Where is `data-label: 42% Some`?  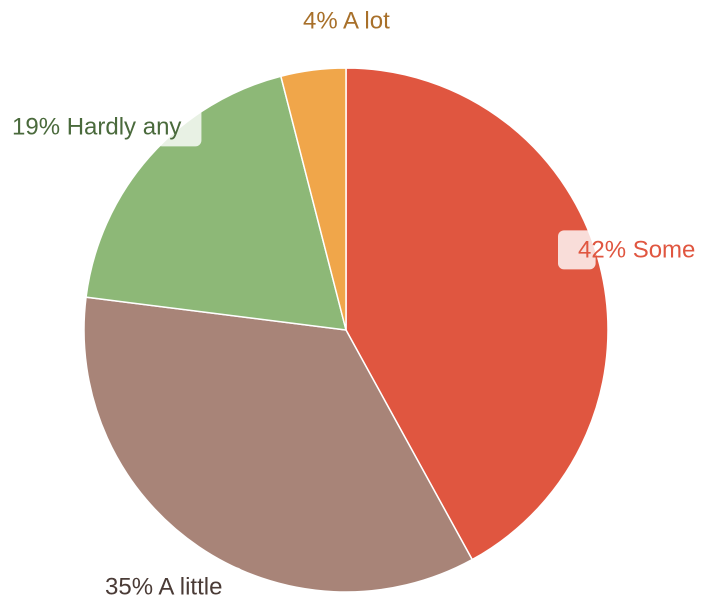 data-label: 42% Some is located at coordinates (636, 249).